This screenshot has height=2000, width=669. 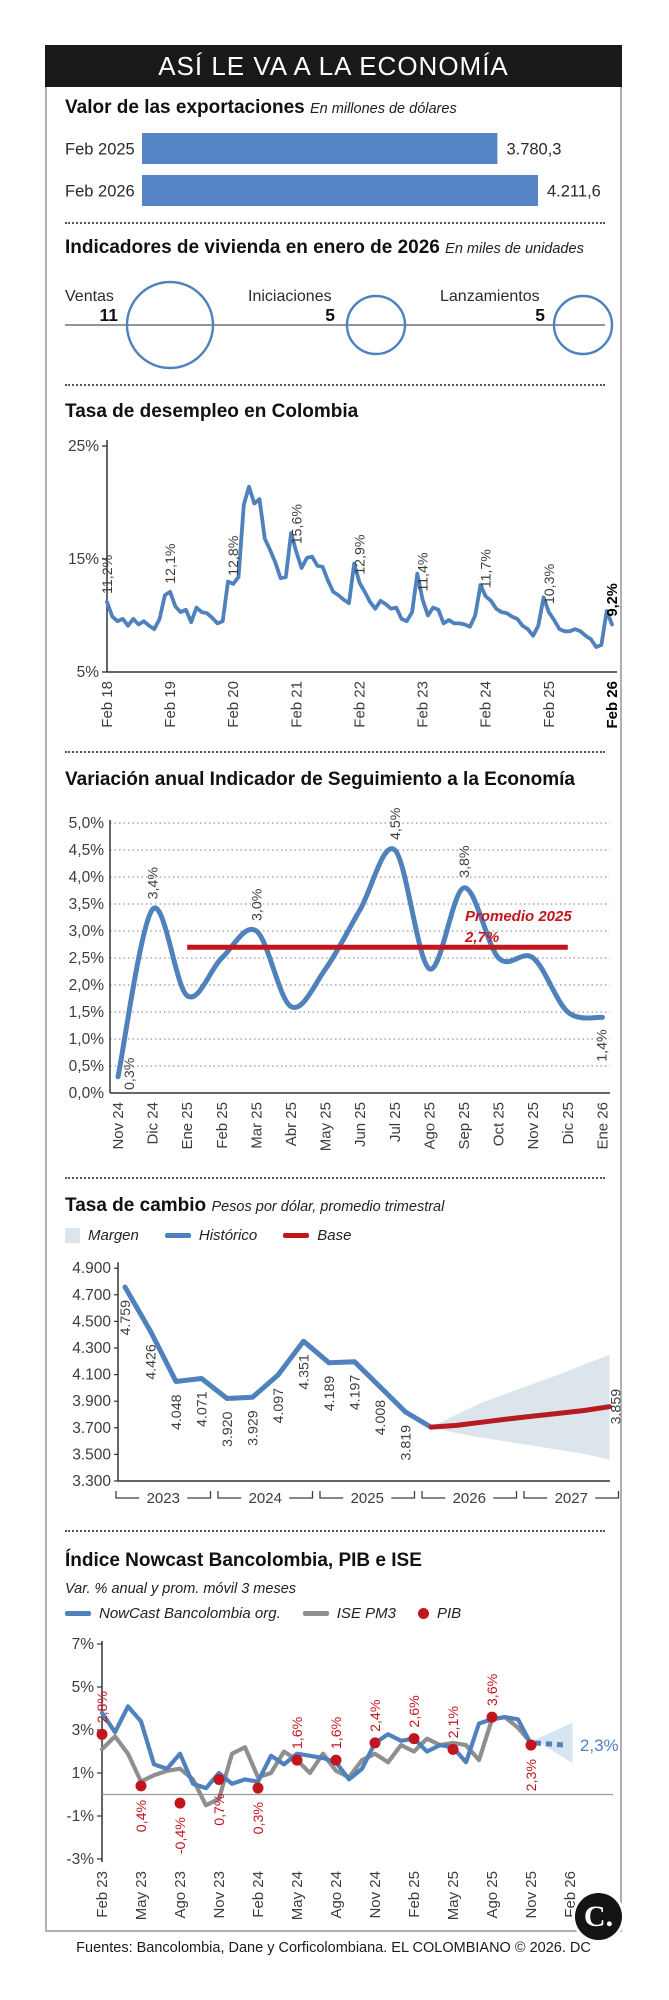 I want to click on svg-text: Feb 2025, so click(x=100, y=150).